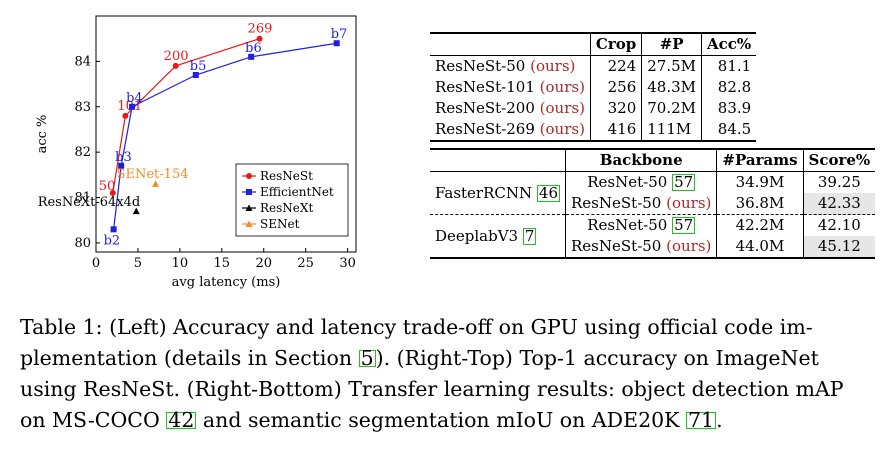 This screenshot has width=894, height=464. Describe the element at coordinates (701, 420) in the screenshot. I see `citation-link: 71` at that location.